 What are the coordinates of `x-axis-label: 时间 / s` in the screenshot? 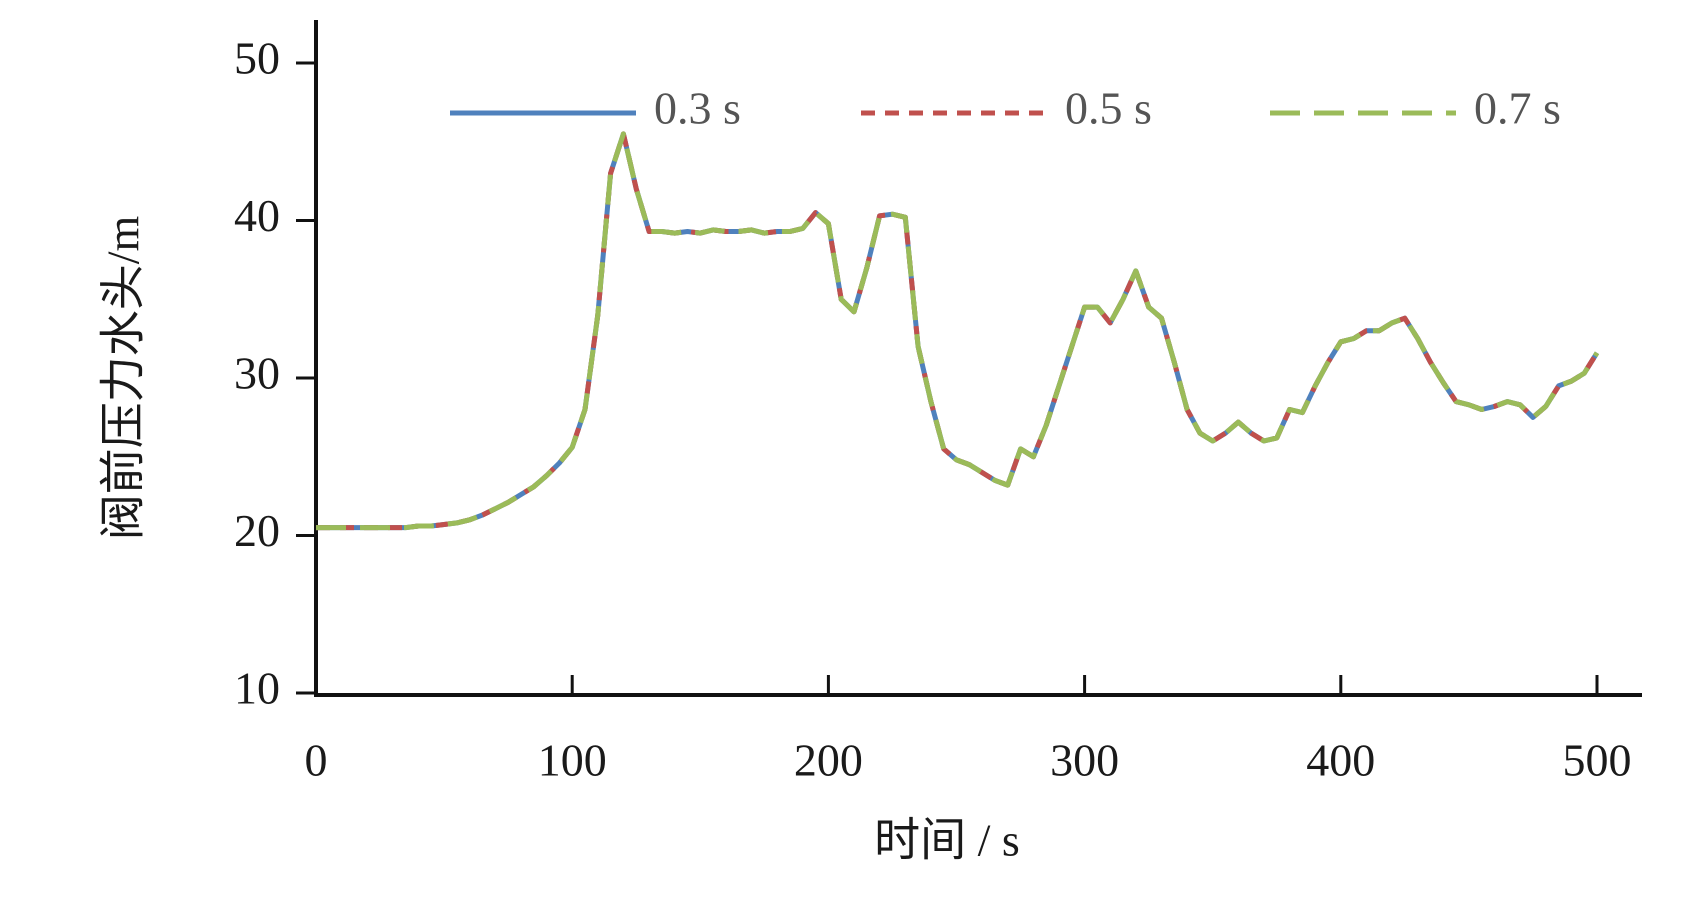 It's located at (947, 840).